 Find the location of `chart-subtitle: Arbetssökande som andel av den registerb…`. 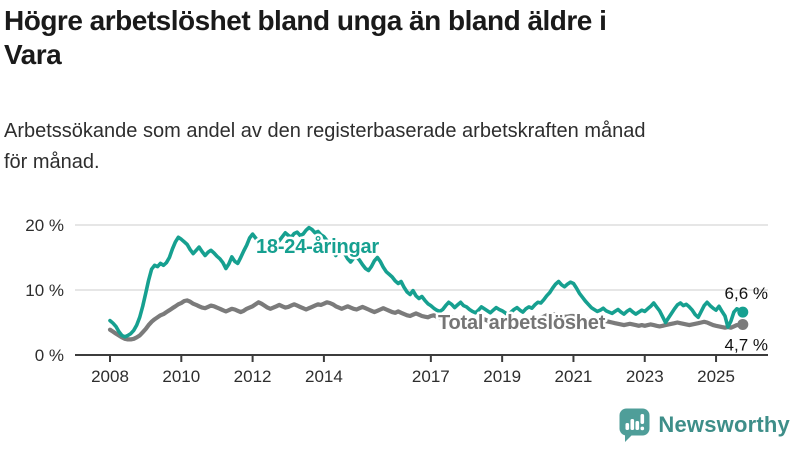

chart-subtitle: Arbetssökande som andel av den registerb… is located at coordinates (400, 147).